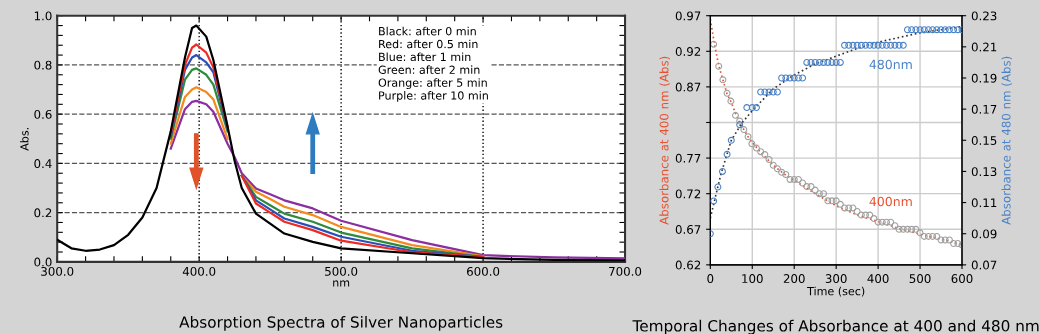 This screenshot has width=1040, height=334. I want to click on x-tick-label: 600.0, so click(483, 271).